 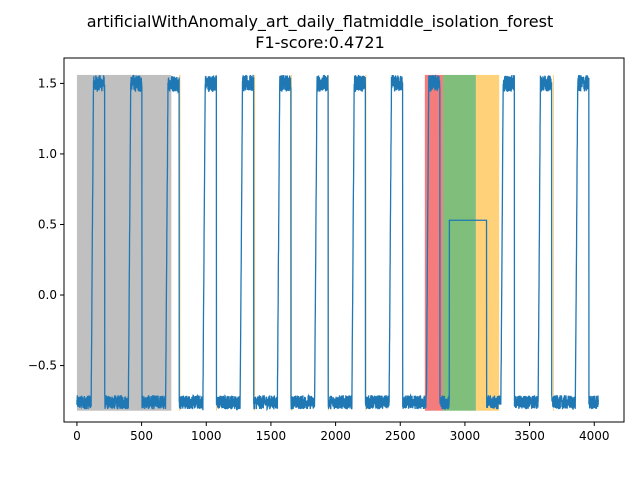 What do you see at coordinates (47, 83) in the screenshot?
I see `y-tick-label: 1.5` at bounding box center [47, 83].